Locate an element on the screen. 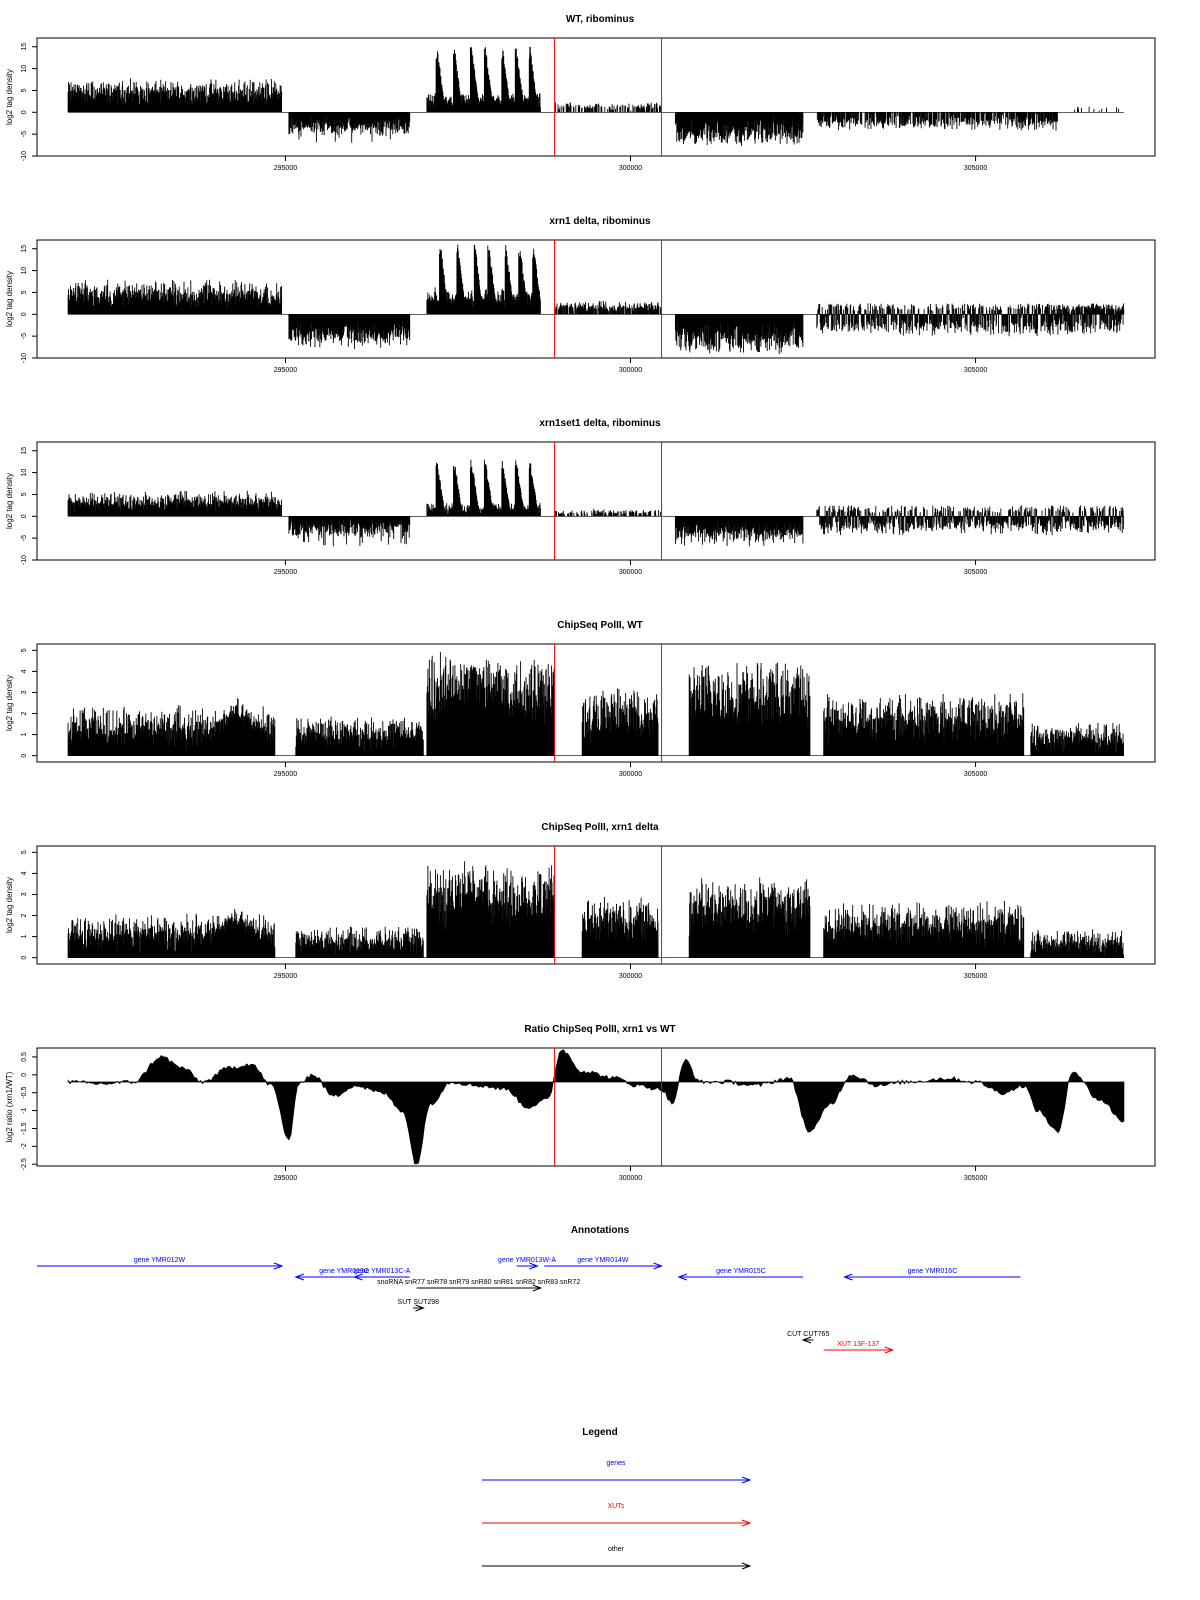 This screenshot has width=1200, height=1600. y-tick-label: -2 is located at coordinates (24, 1146).